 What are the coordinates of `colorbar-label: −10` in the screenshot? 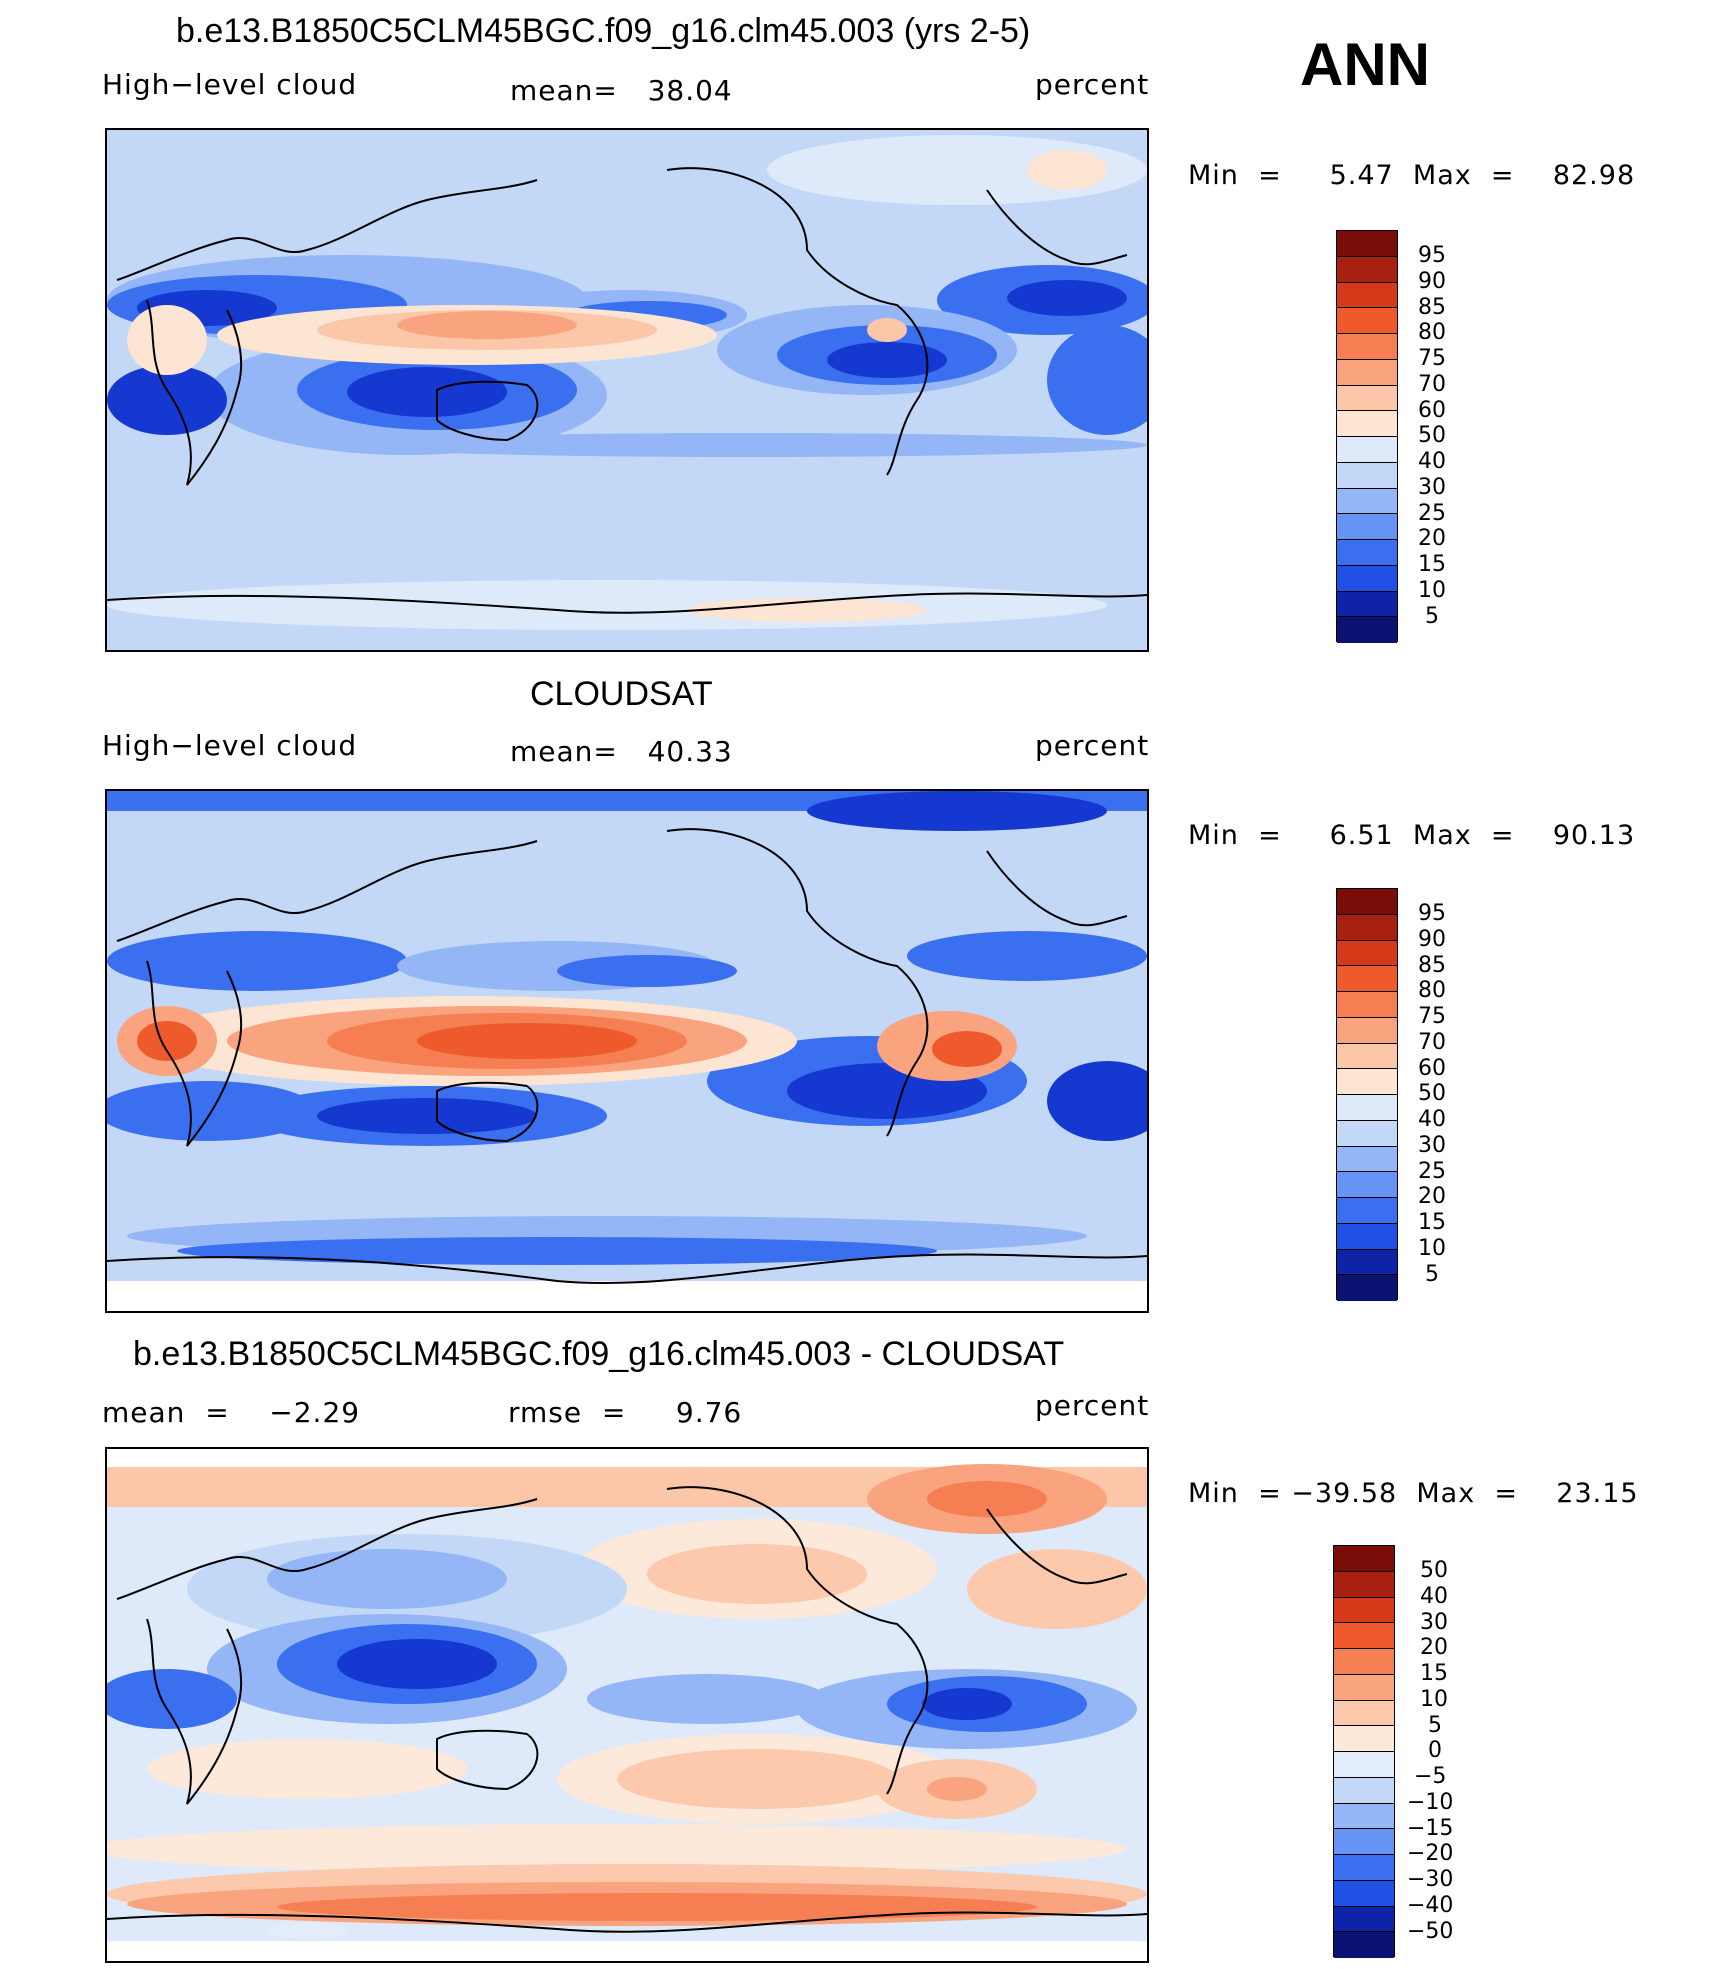 It's located at (1430, 1802).